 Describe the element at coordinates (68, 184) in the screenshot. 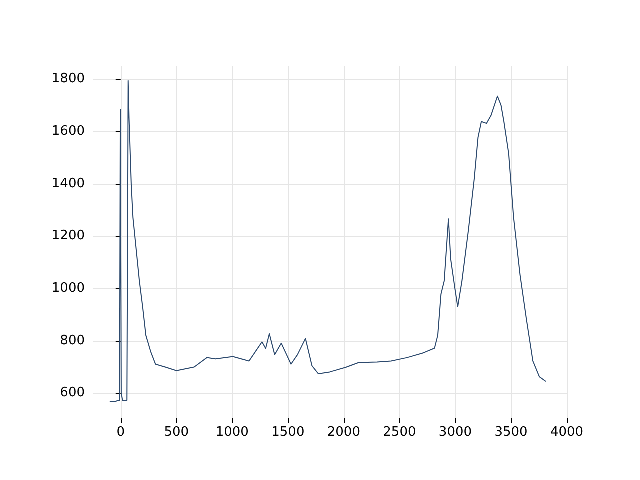

I see `y-tick-label: 1400` at that location.